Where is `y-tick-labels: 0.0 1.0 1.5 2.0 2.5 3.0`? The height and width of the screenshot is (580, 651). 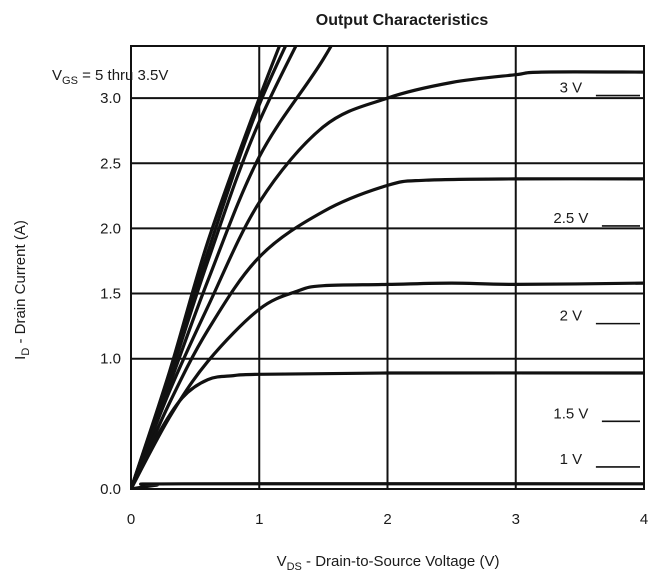 y-tick-labels: 0.0 1.0 1.5 2.0 2.5 3.0 is located at coordinates (110, 294).